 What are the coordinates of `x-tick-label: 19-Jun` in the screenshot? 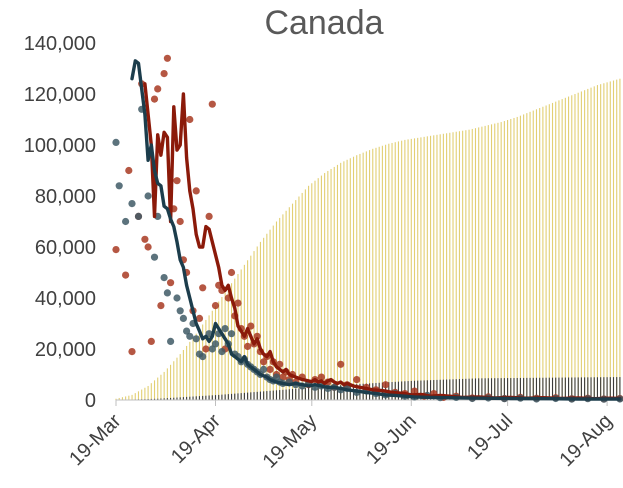 It's located at (391, 439).